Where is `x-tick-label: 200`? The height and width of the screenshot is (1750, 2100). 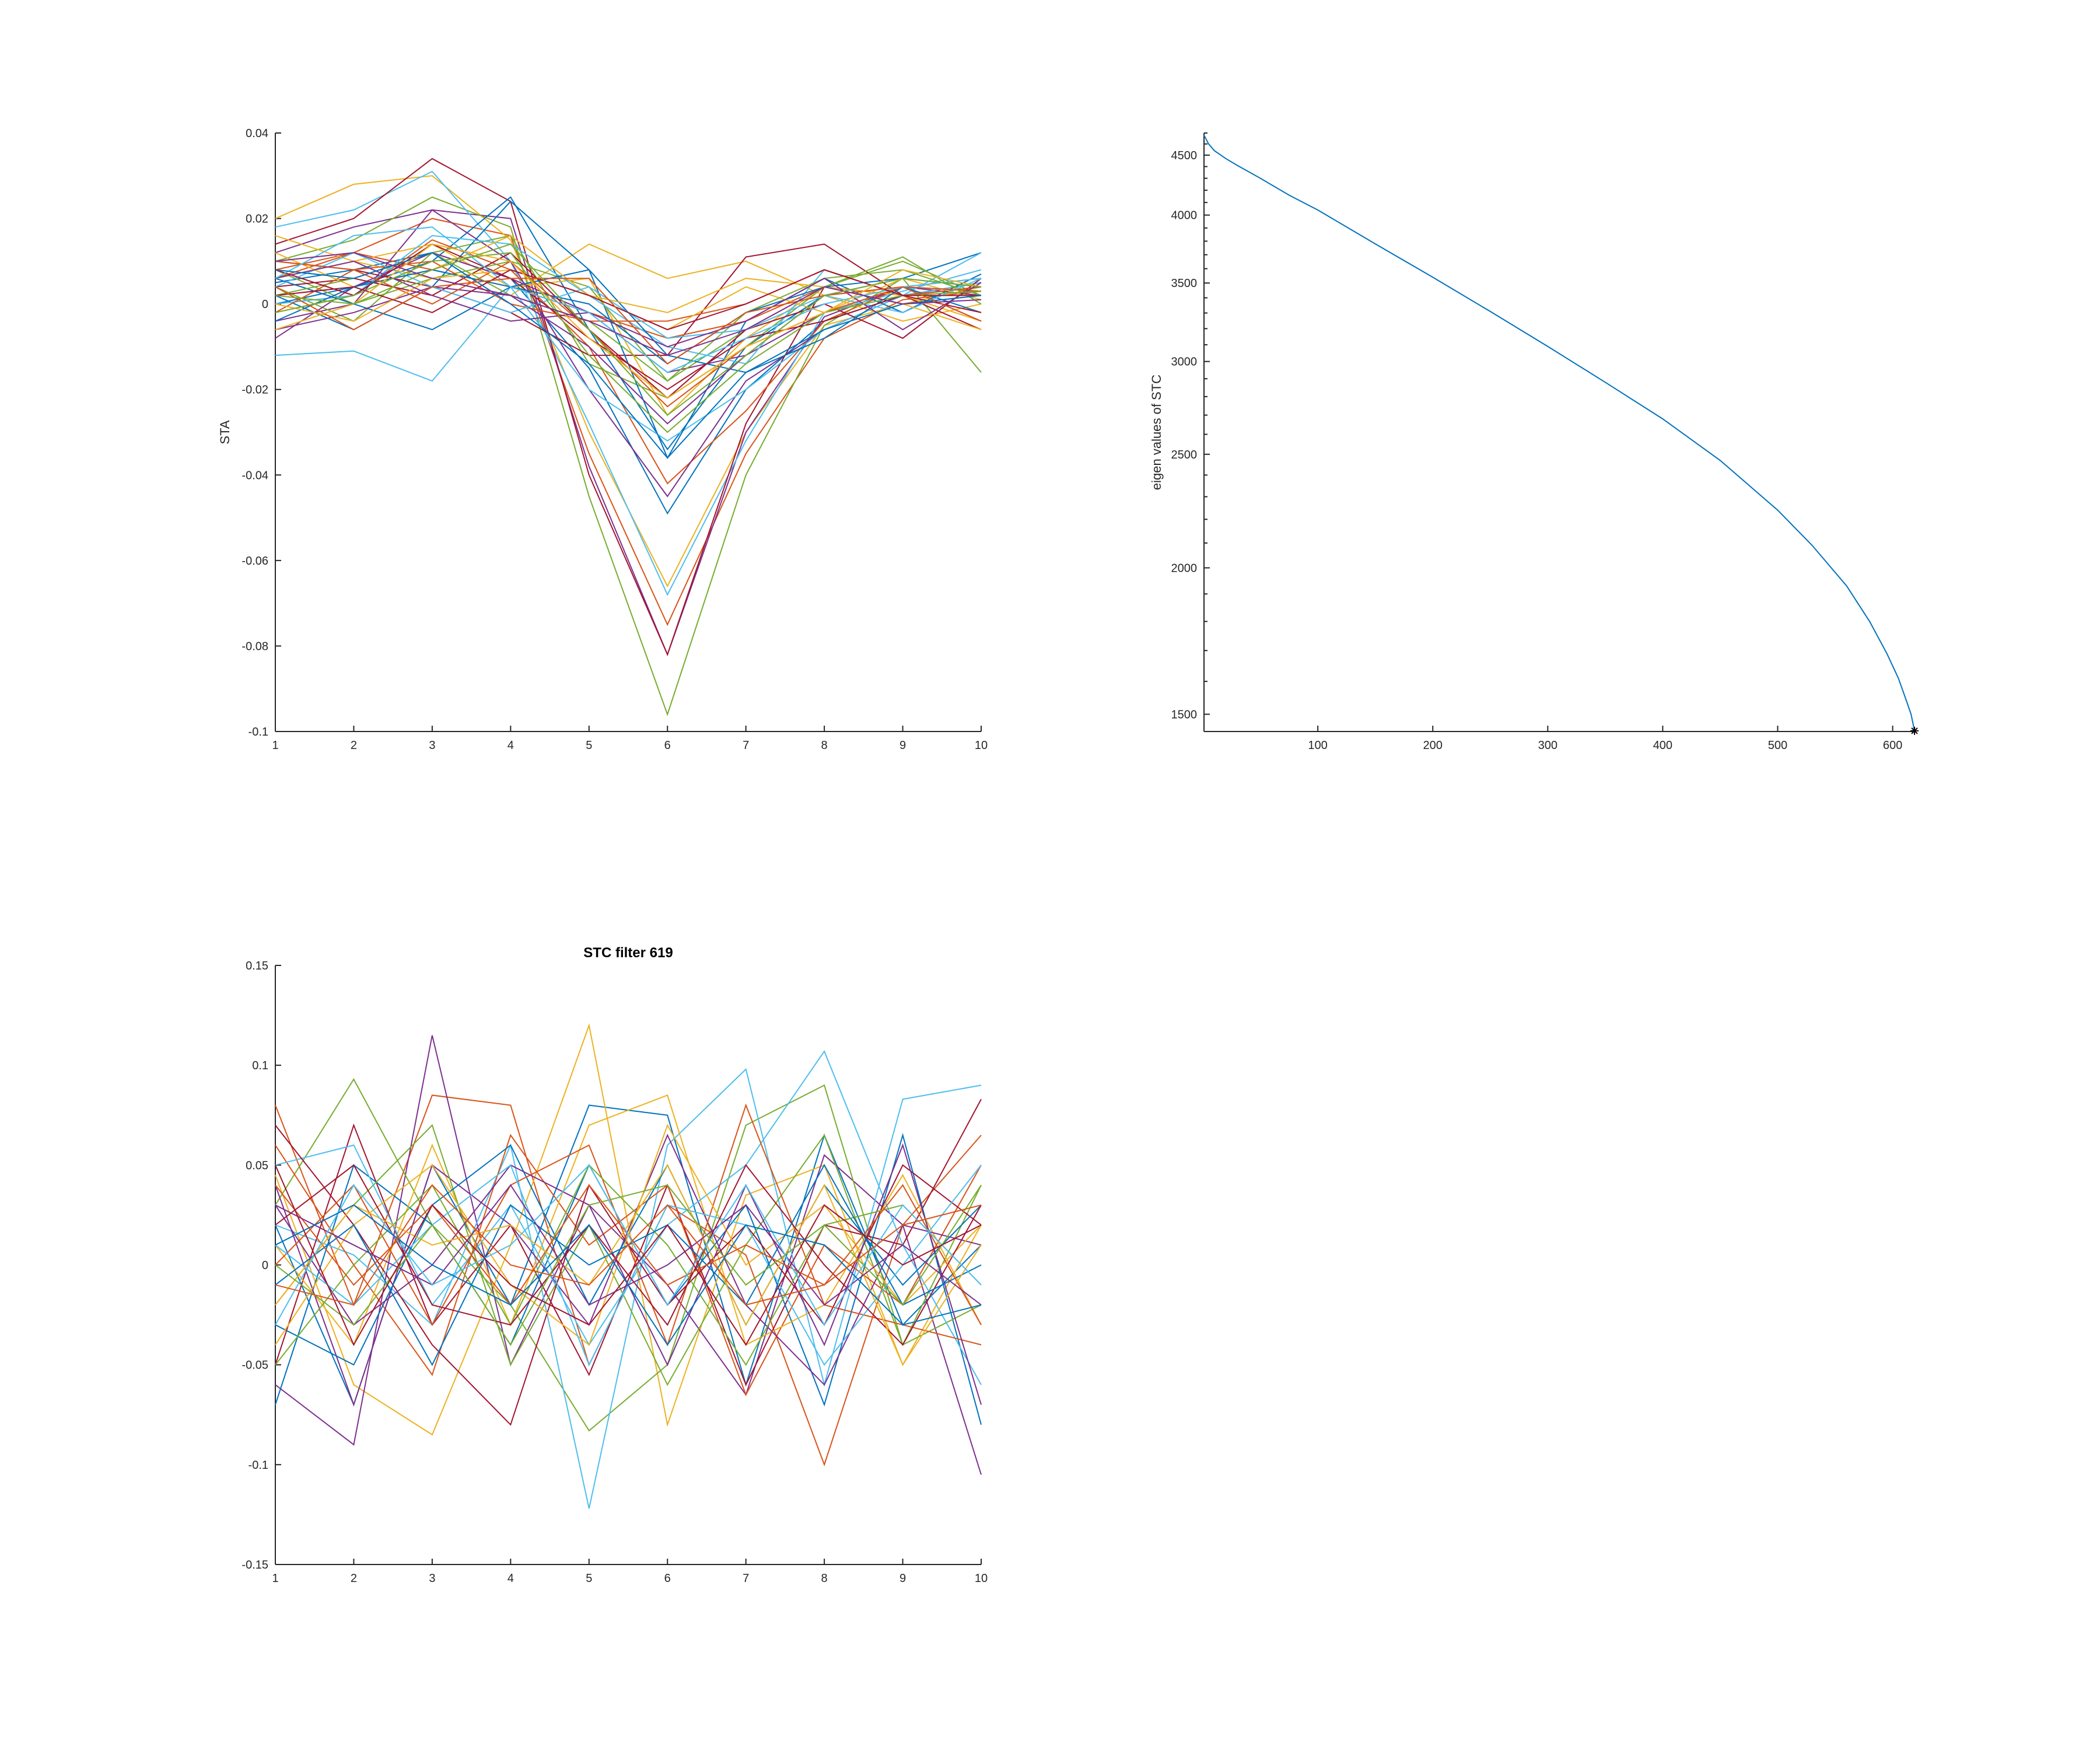 x-tick-label: 200 is located at coordinates (1433, 745).